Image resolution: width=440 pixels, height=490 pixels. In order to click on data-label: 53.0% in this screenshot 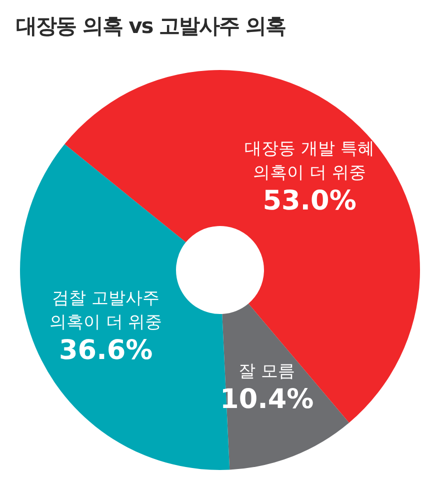, I will do `click(309, 201)`.